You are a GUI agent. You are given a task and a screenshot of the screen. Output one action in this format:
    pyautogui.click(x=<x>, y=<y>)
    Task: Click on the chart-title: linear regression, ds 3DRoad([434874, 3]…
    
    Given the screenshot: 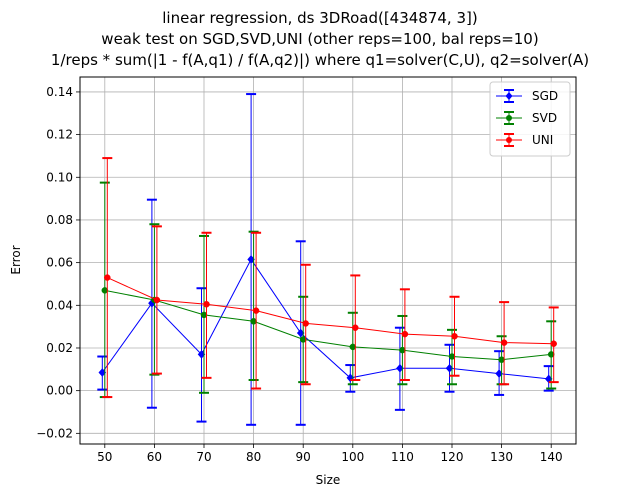 What is the action you would take?
    pyautogui.click(x=320, y=39)
    